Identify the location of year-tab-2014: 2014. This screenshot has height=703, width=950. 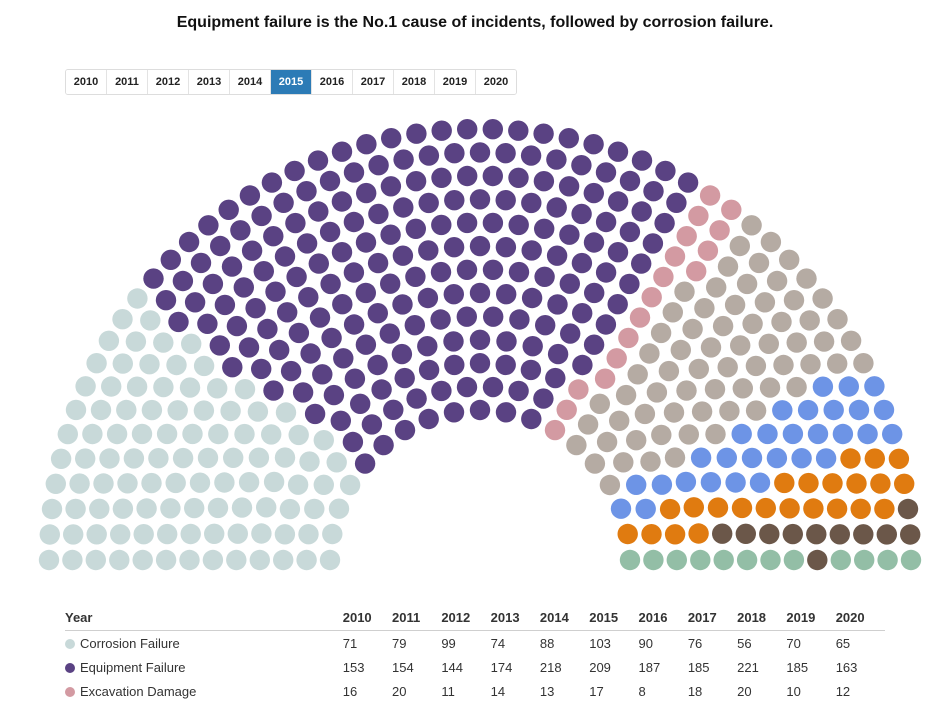
(250, 82).